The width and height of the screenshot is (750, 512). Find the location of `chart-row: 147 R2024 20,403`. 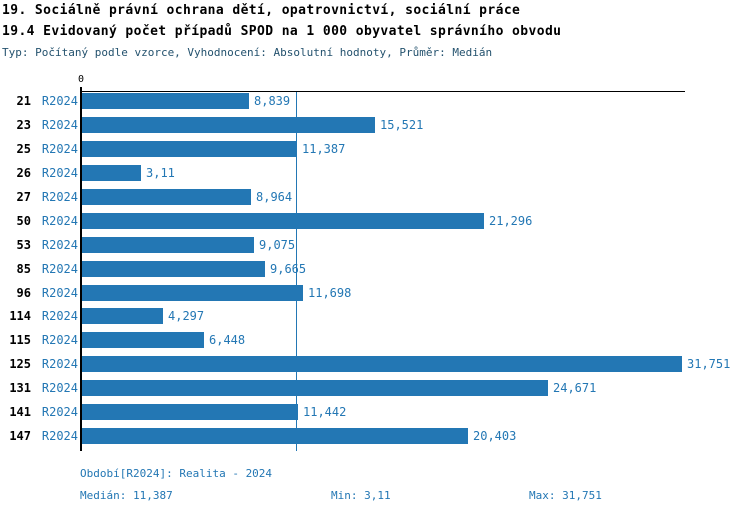

chart-row: 147 R2024 20,403 is located at coordinates (375, 439).